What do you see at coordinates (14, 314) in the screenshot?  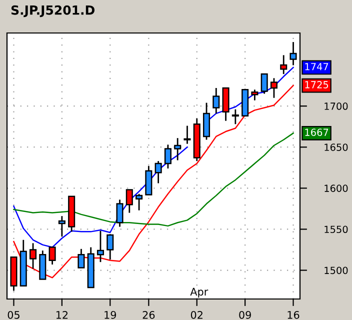 I see `x-tick-label: 05` at bounding box center [14, 314].